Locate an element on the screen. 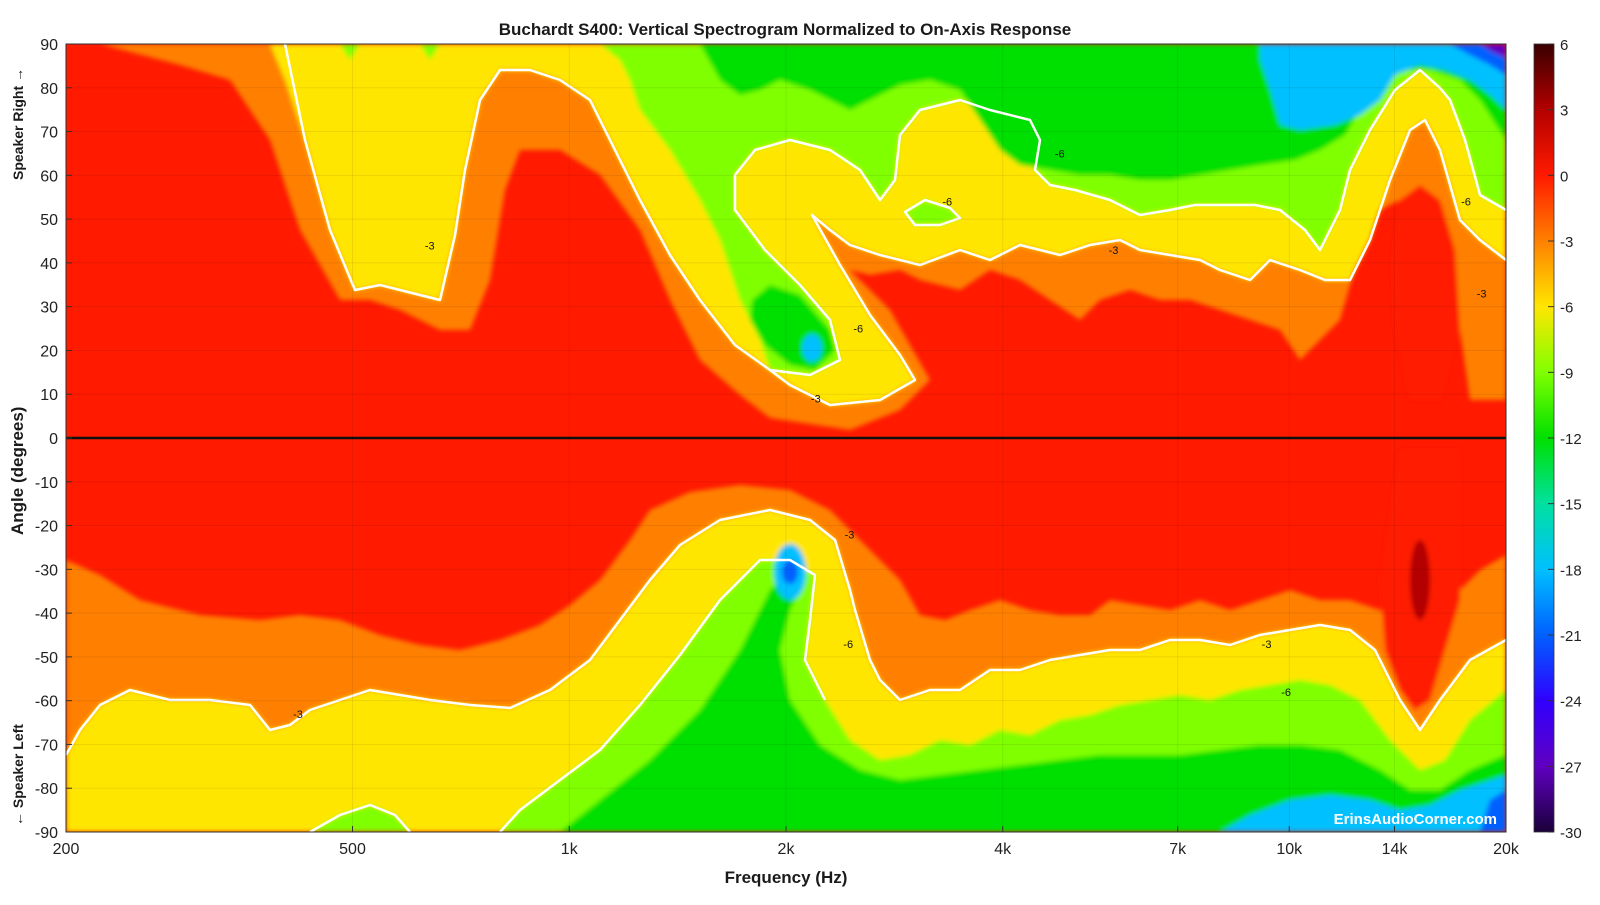 The height and width of the screenshot is (905, 1600). y-tick-label: 70 is located at coordinates (49, 133).